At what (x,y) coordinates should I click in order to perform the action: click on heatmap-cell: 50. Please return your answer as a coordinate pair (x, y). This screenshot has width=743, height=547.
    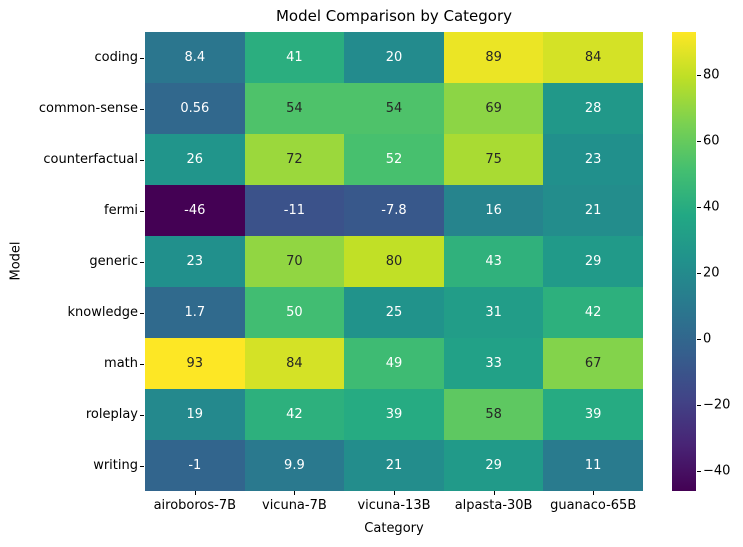
    Looking at the image, I should click on (294, 312).